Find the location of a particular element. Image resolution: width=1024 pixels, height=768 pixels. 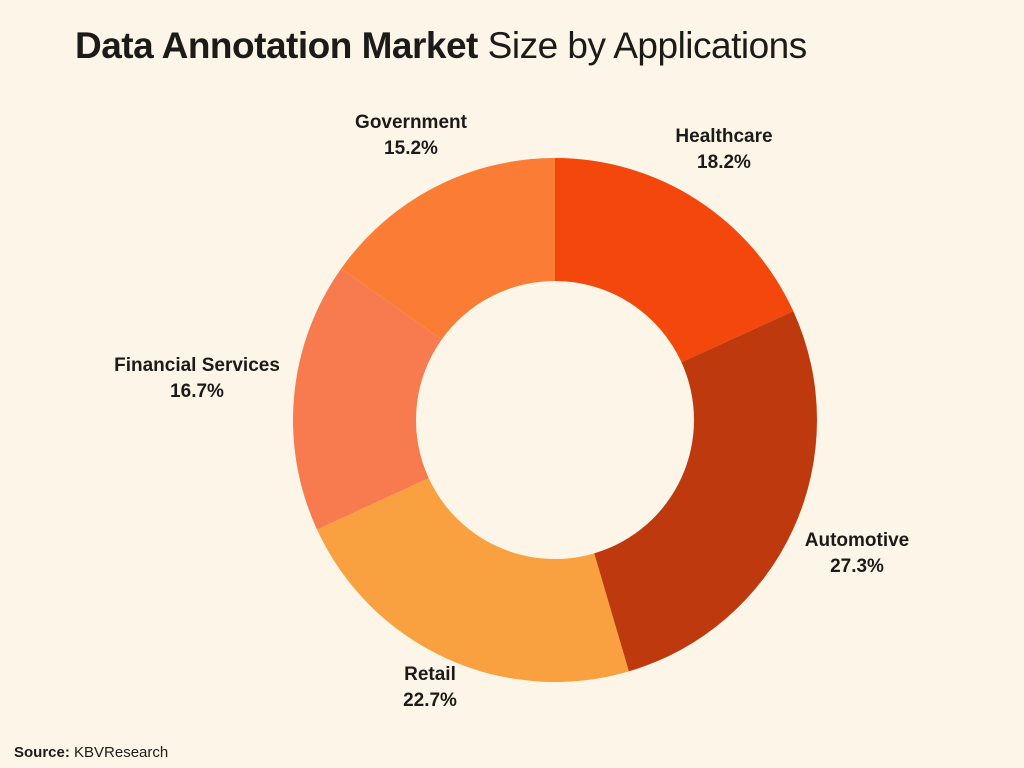

label-financial-services: Financial Services 16.7% is located at coordinates (197, 379).